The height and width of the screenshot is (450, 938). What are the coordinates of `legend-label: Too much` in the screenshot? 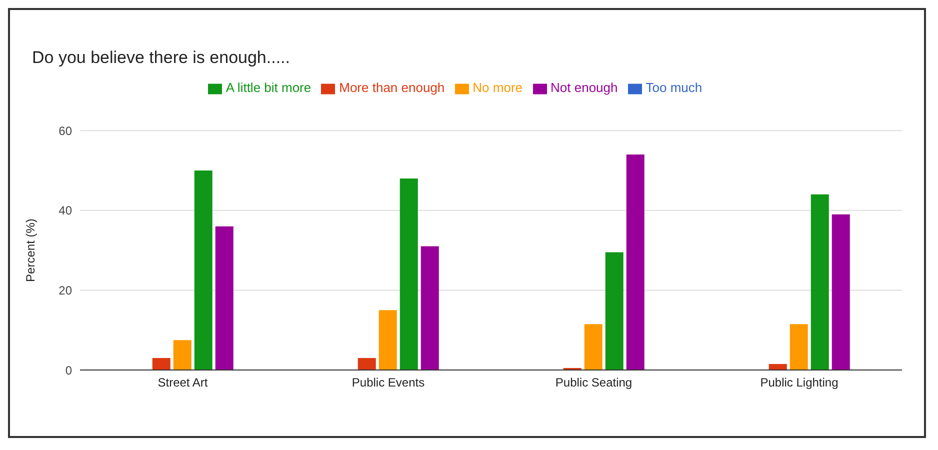 It's located at (674, 87).